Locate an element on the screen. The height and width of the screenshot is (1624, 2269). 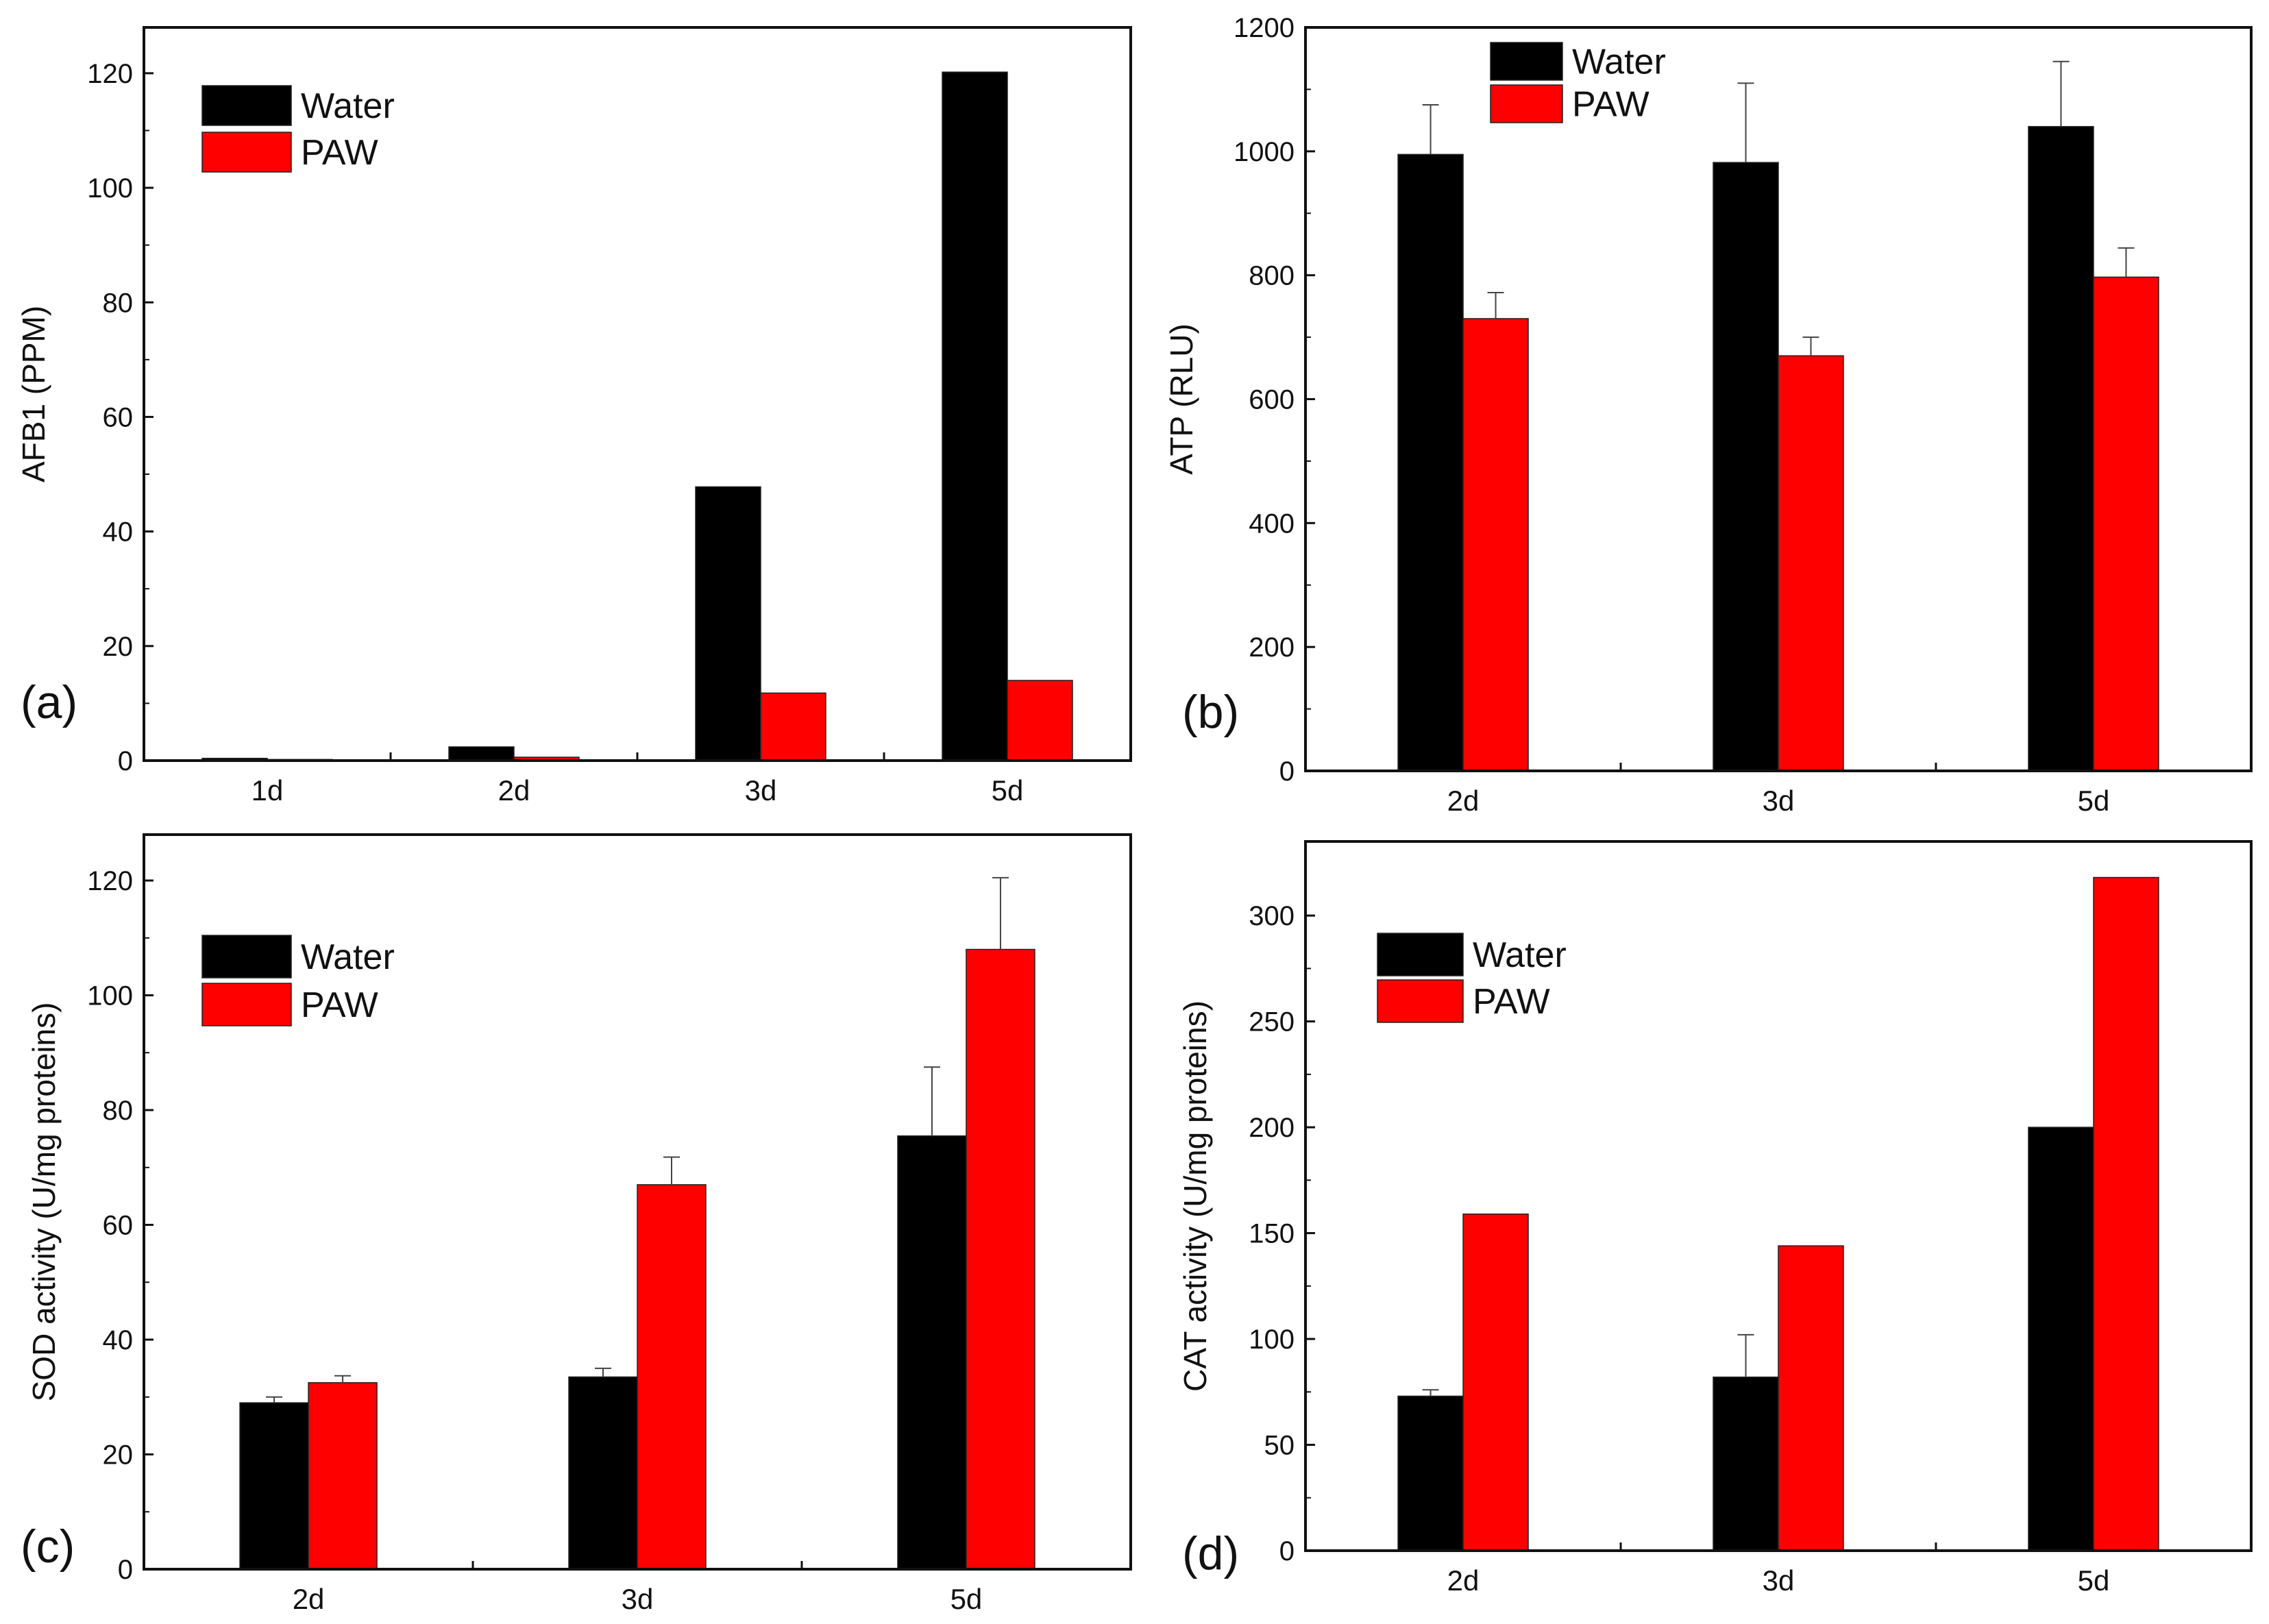
y-axis-label: CAT activity (U/mg proteins) is located at coordinates (1195, 1196).